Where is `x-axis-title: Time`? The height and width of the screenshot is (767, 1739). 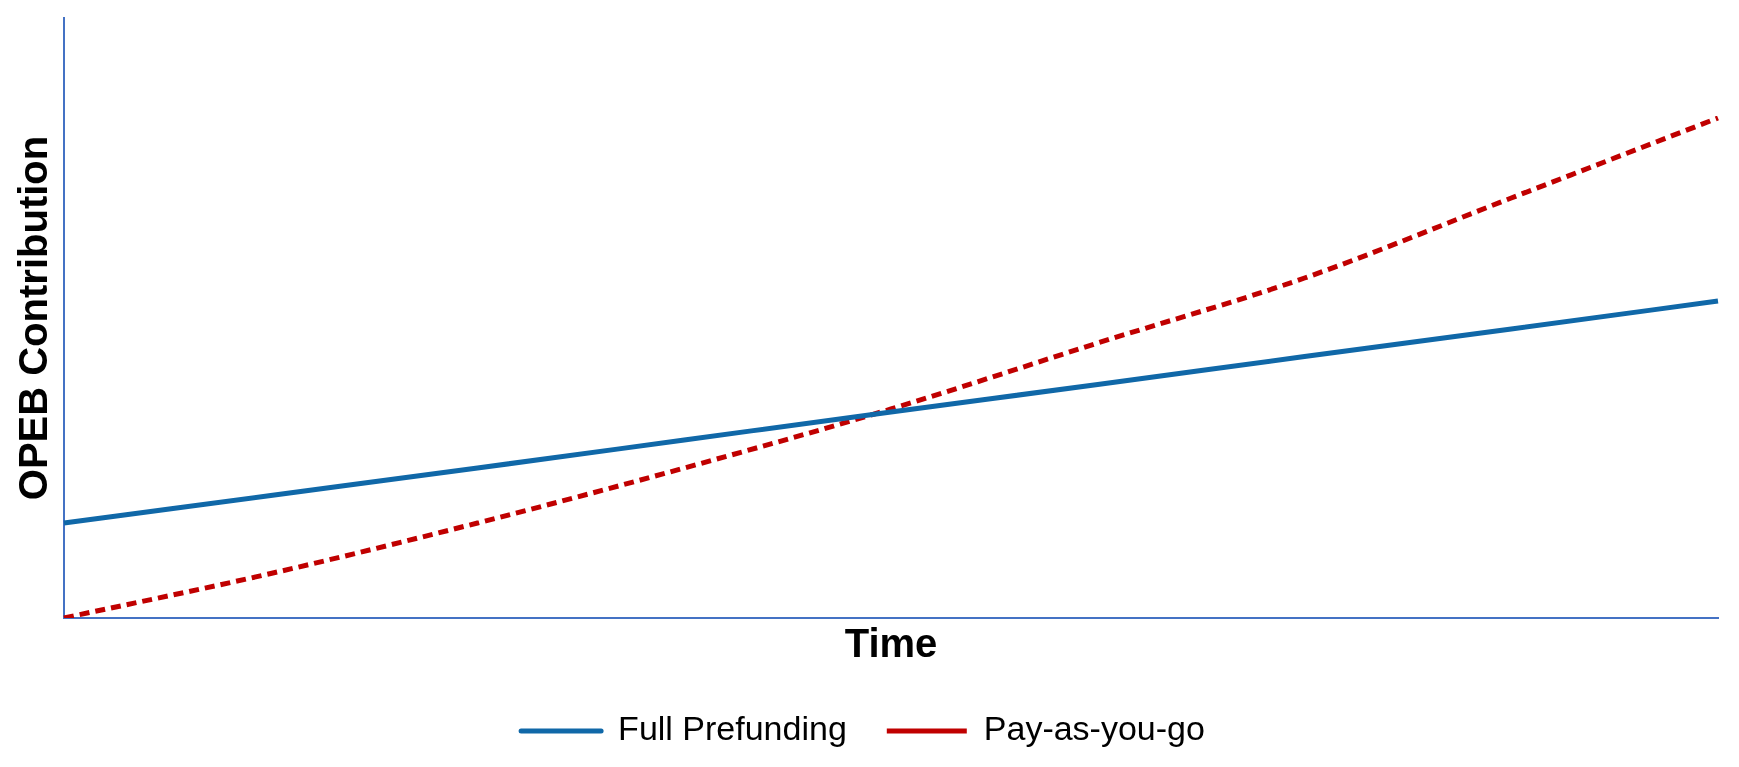 x-axis-title: Time is located at coordinates (891, 643).